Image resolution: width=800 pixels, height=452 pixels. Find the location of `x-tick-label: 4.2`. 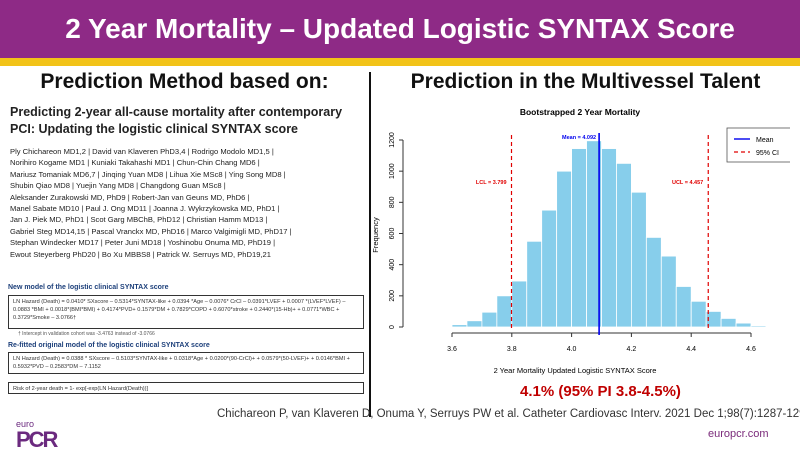

x-tick-label: 4.2 is located at coordinates (632, 349).